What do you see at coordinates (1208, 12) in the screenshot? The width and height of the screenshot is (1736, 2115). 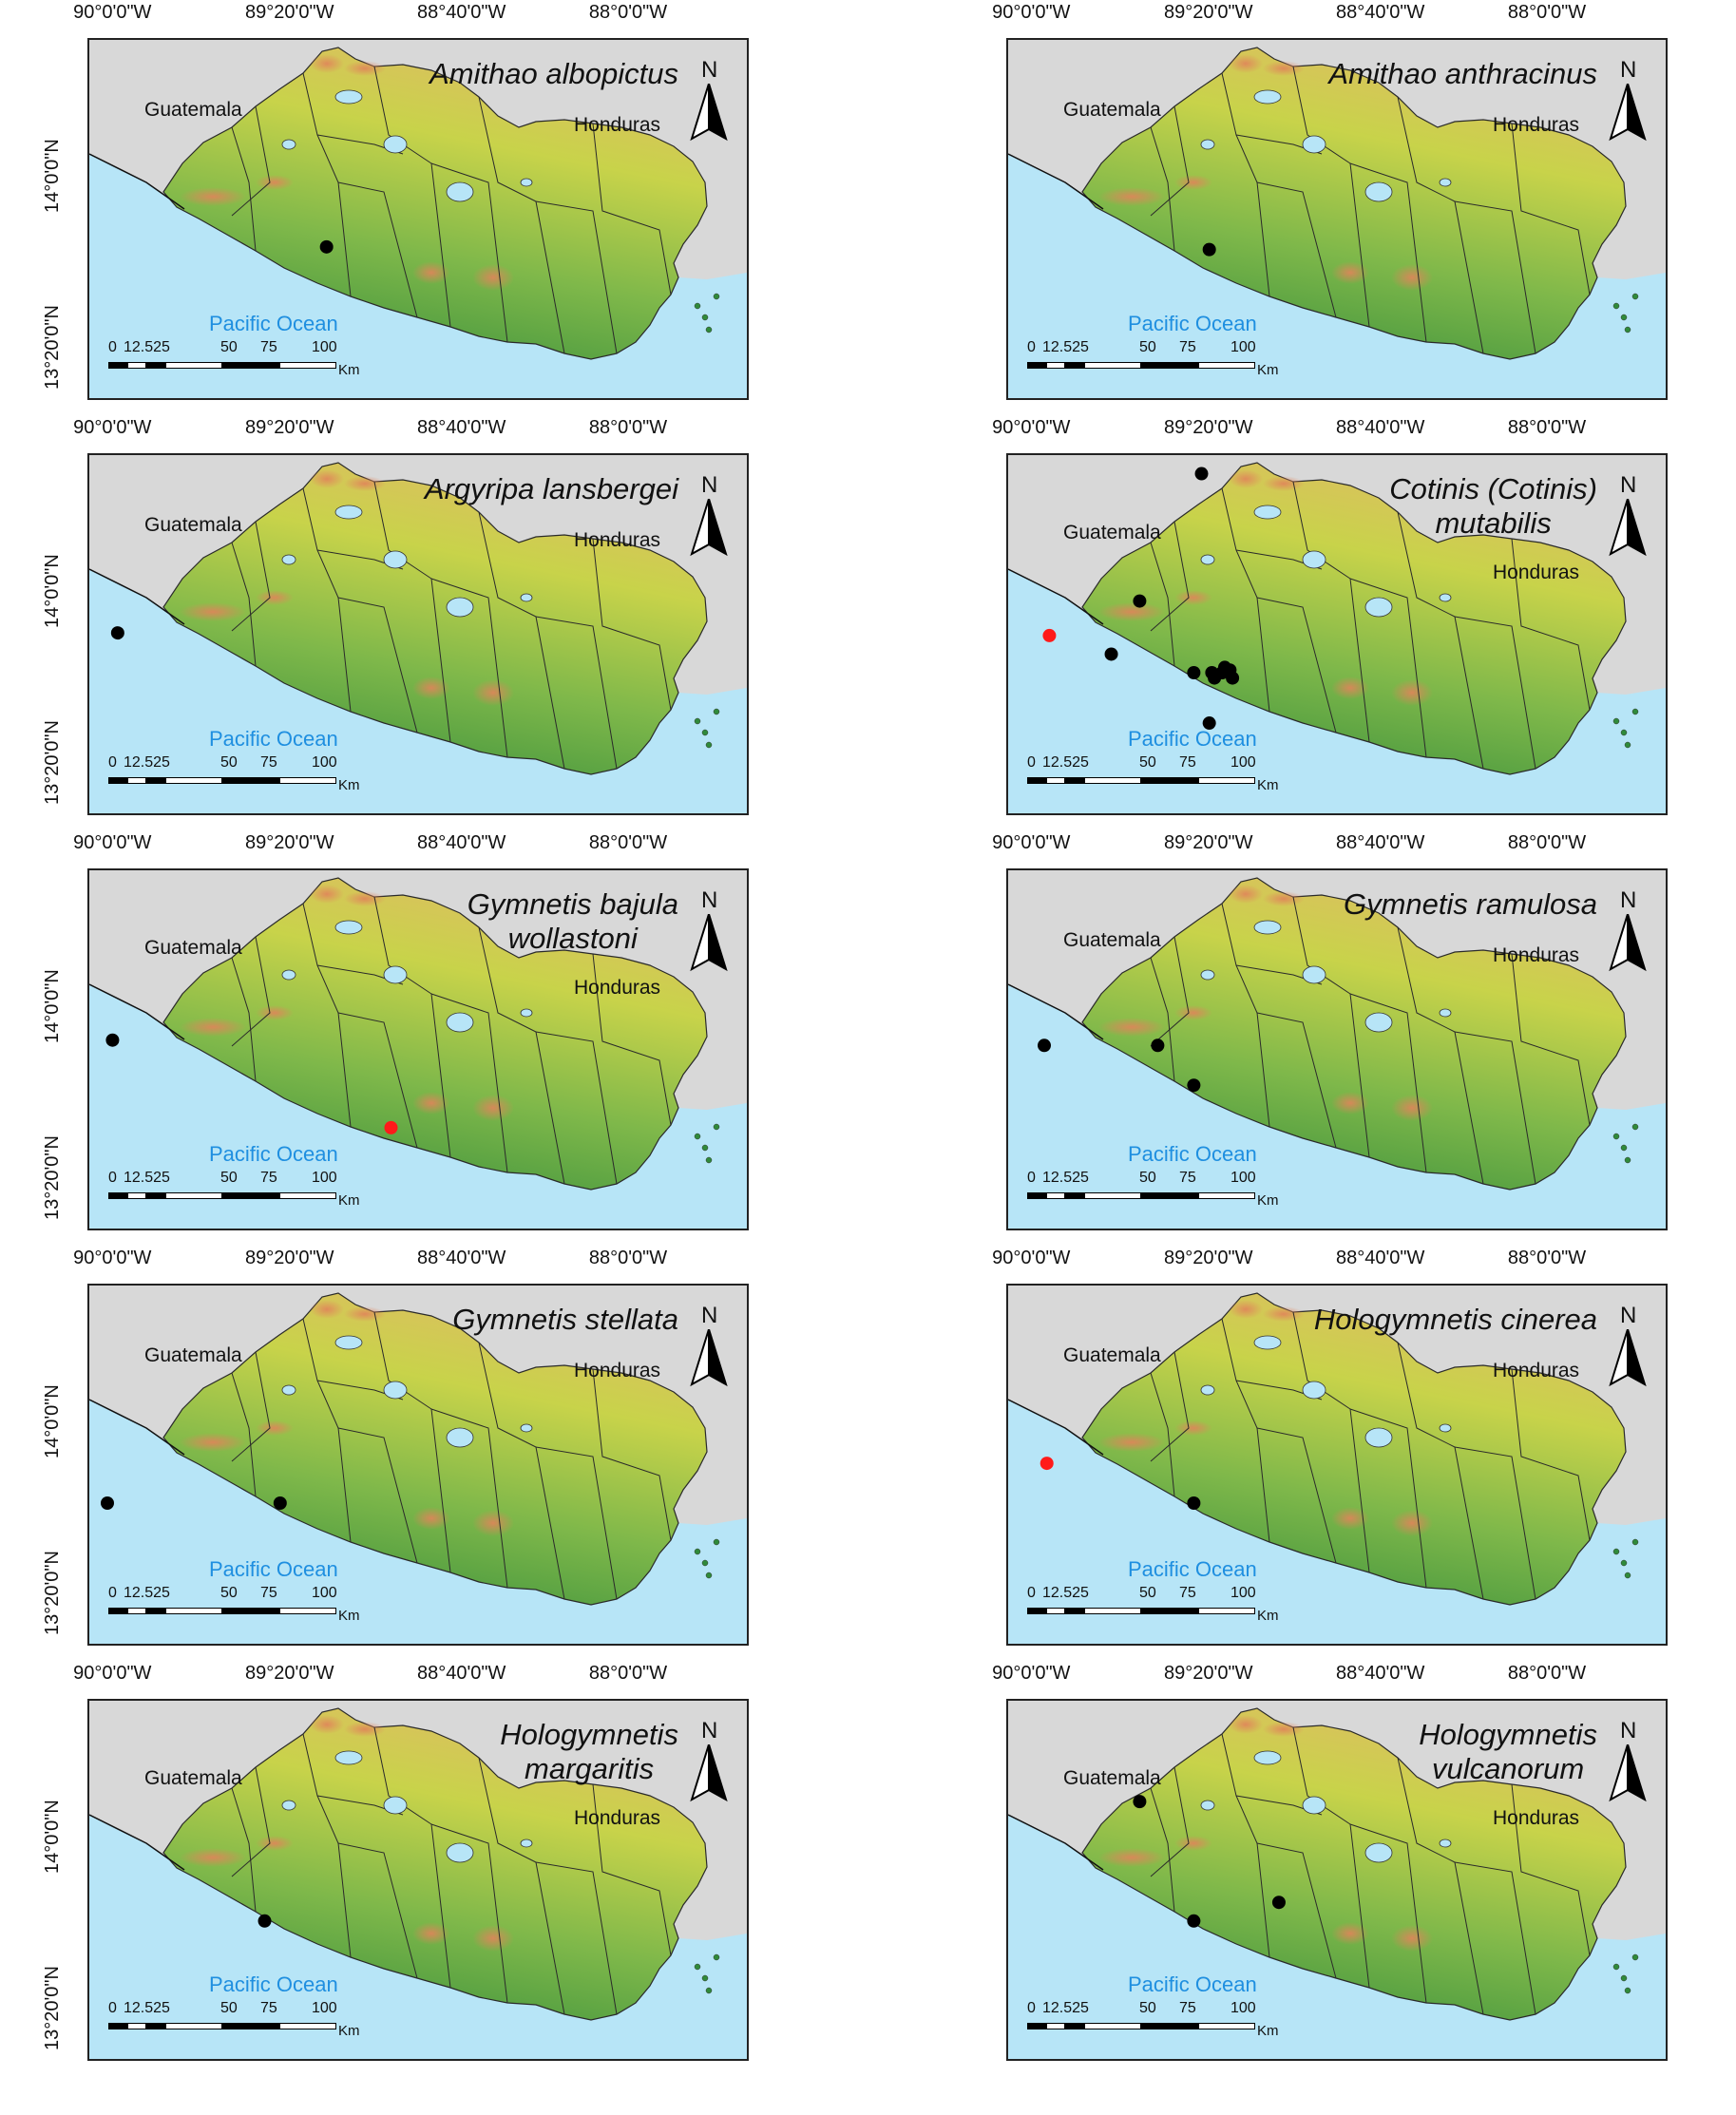 I see `longitude-label: 89°20'0"W` at bounding box center [1208, 12].